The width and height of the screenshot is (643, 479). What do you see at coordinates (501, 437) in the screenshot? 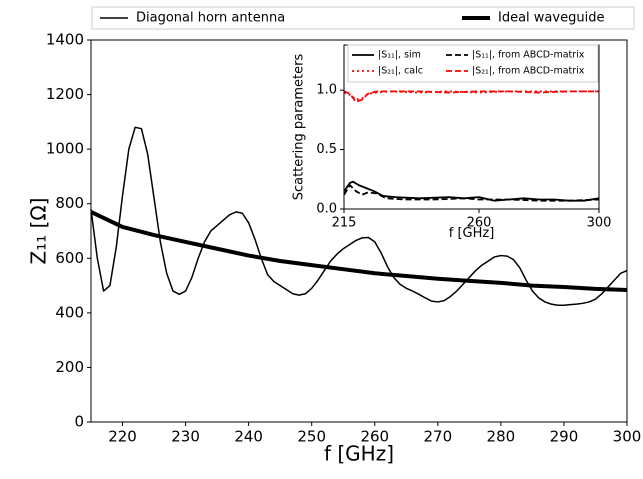
I see `x-tick-label: 280` at bounding box center [501, 437].